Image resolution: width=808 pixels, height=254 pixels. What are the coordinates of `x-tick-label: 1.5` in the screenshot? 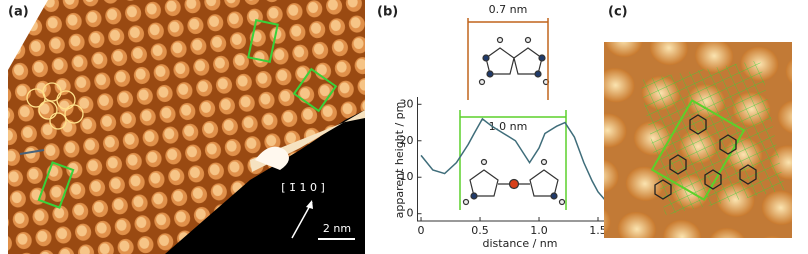 It's located at (598, 230).